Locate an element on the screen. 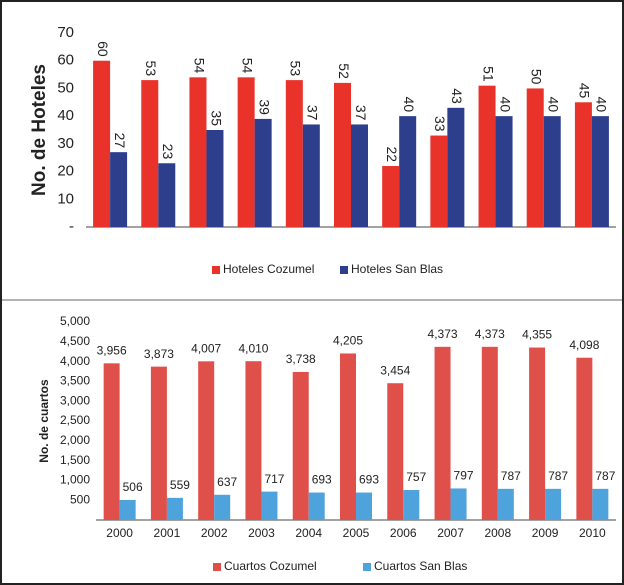 The height and width of the screenshot is (585, 624). x-tick-label: 2005 is located at coordinates (356, 533).